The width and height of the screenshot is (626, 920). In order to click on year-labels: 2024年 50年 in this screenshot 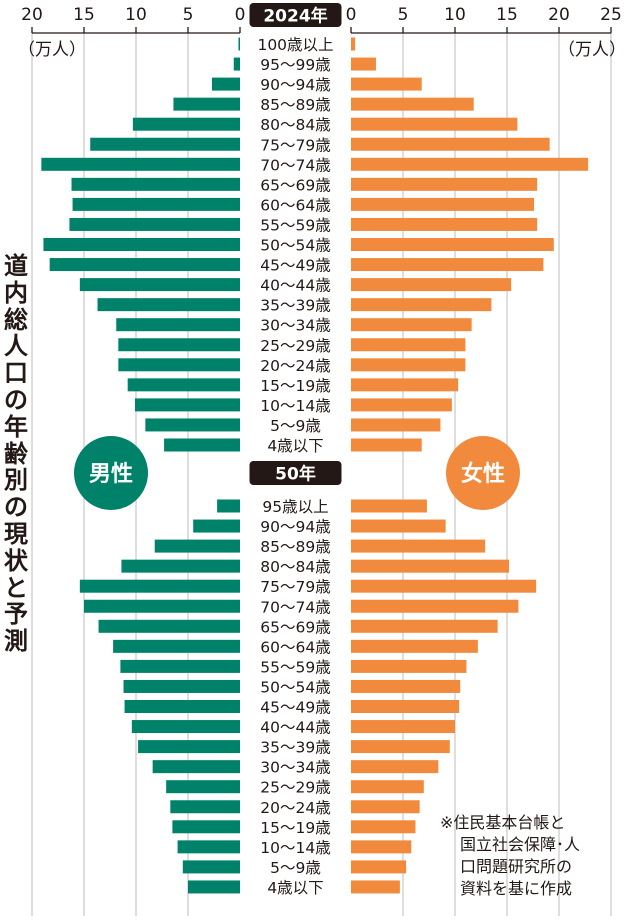, I will do `click(295, 244)`.